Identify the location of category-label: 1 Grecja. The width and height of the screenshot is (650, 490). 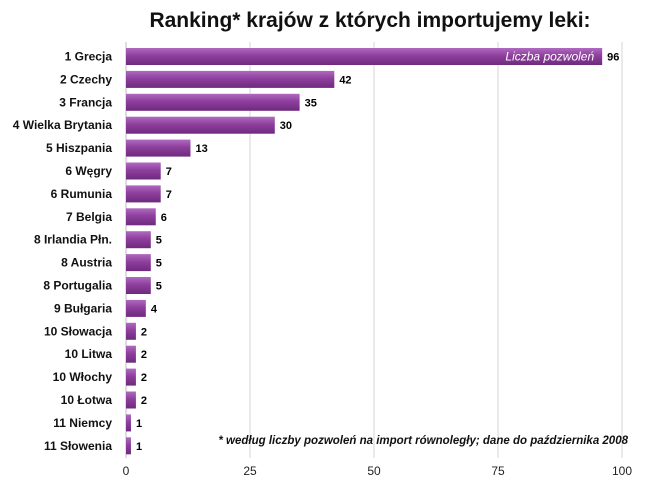
(89, 57).